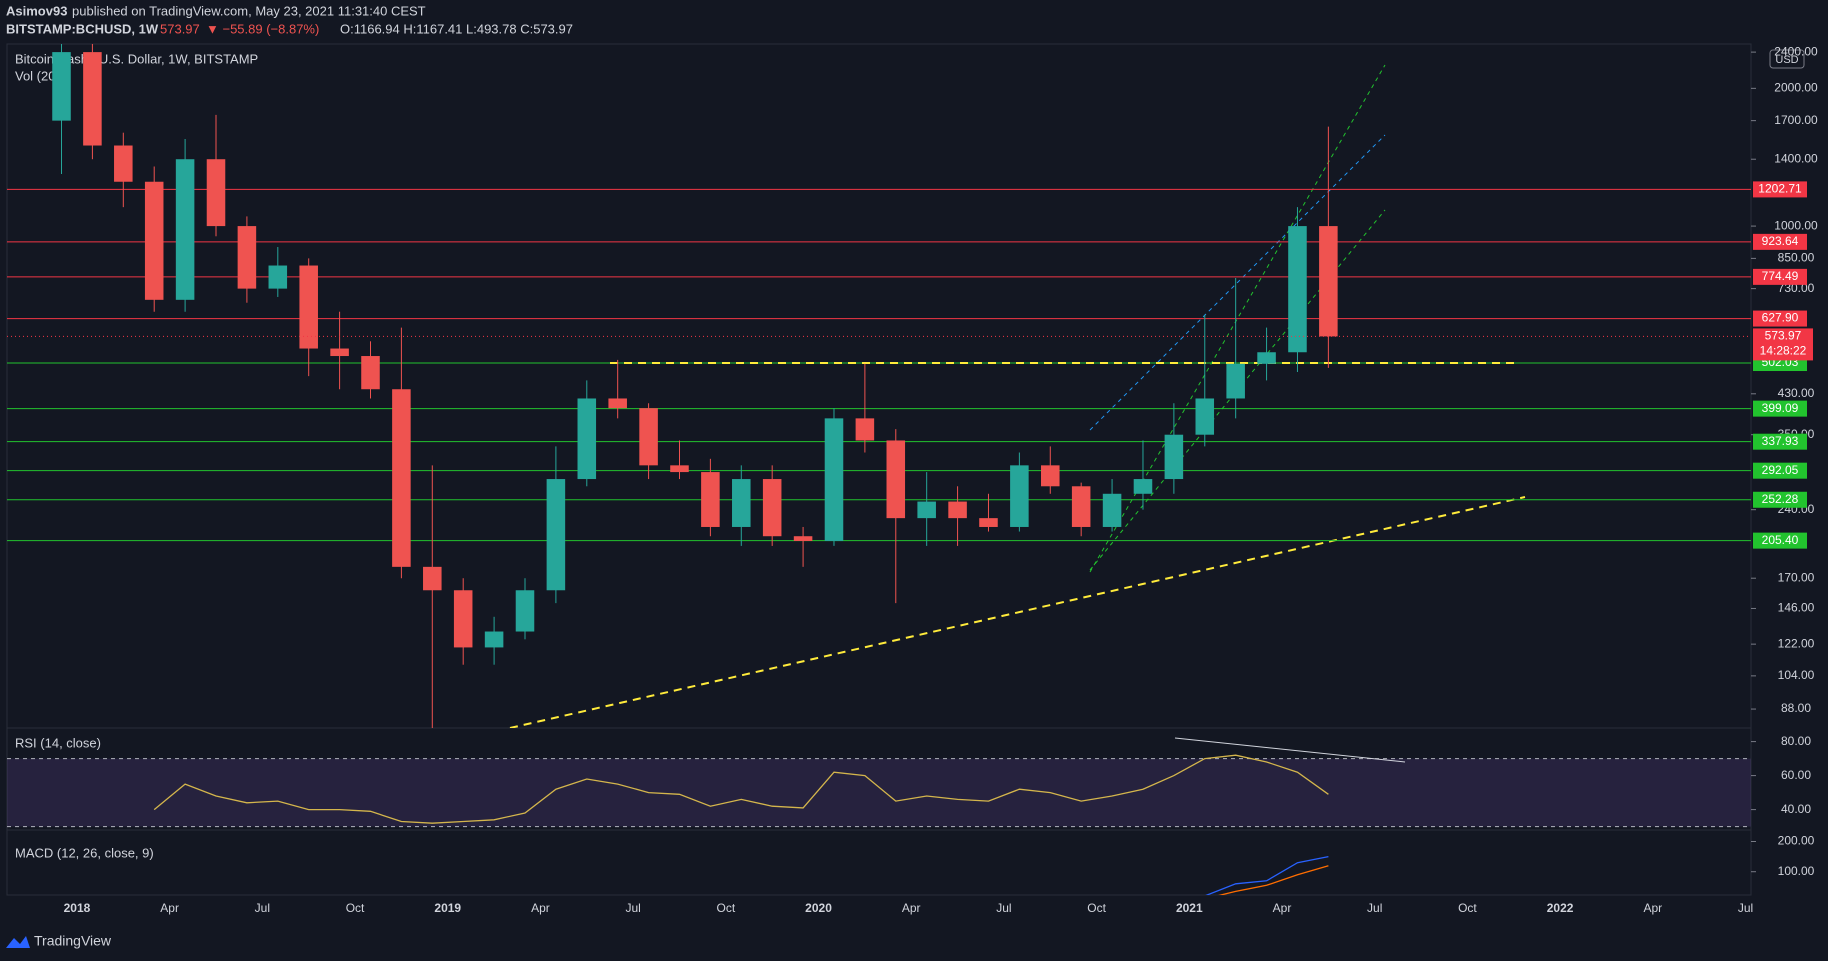 The width and height of the screenshot is (1828, 961). What do you see at coordinates (1796, 577) in the screenshot?
I see `y-tick-label: 170.00` at bounding box center [1796, 577].